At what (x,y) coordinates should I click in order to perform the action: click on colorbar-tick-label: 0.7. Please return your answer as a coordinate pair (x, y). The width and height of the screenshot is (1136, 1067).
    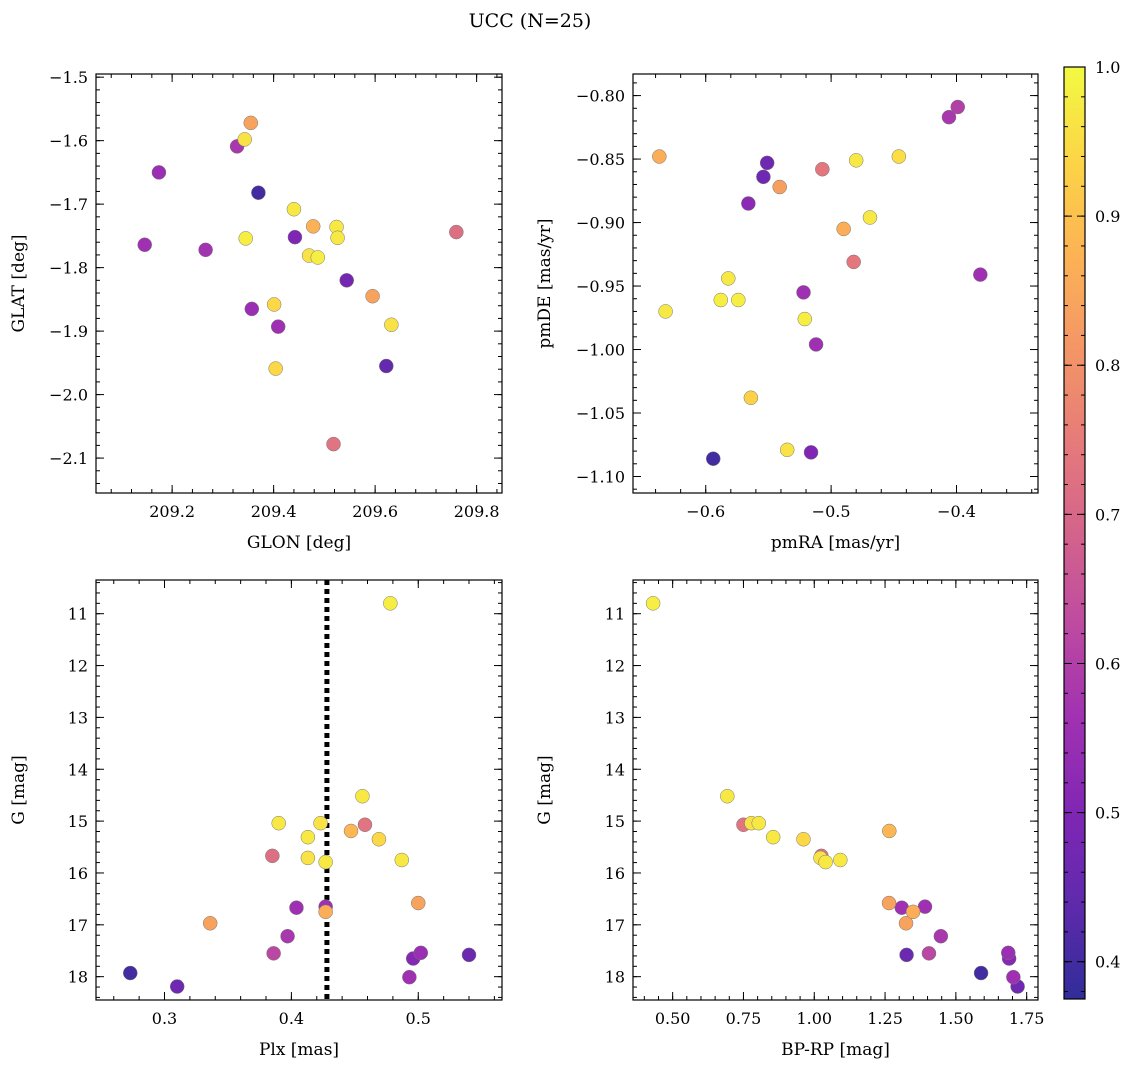
    Looking at the image, I should click on (1107, 514).